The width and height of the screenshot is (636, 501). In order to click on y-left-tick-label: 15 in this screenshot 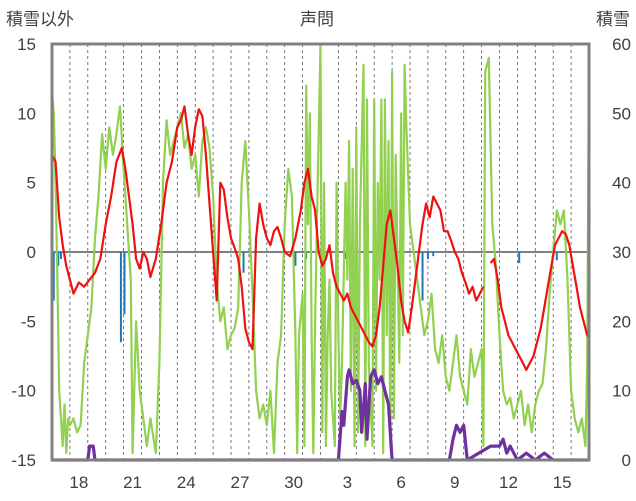, I will do `click(26, 44)`.